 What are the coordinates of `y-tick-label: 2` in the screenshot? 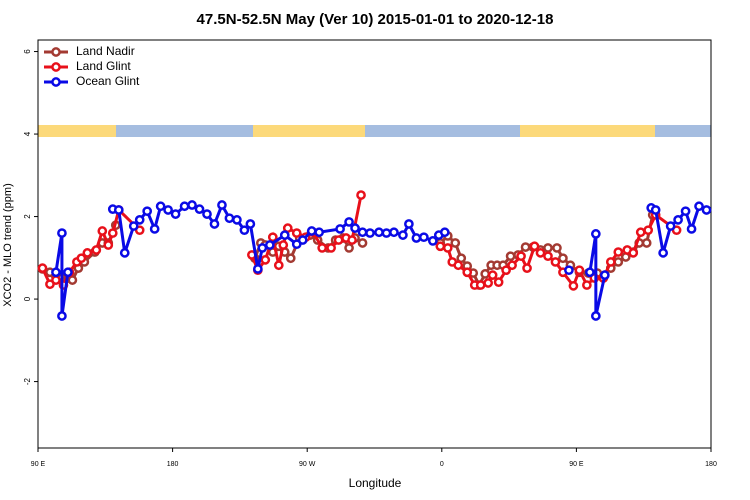 It's located at (27, 216).